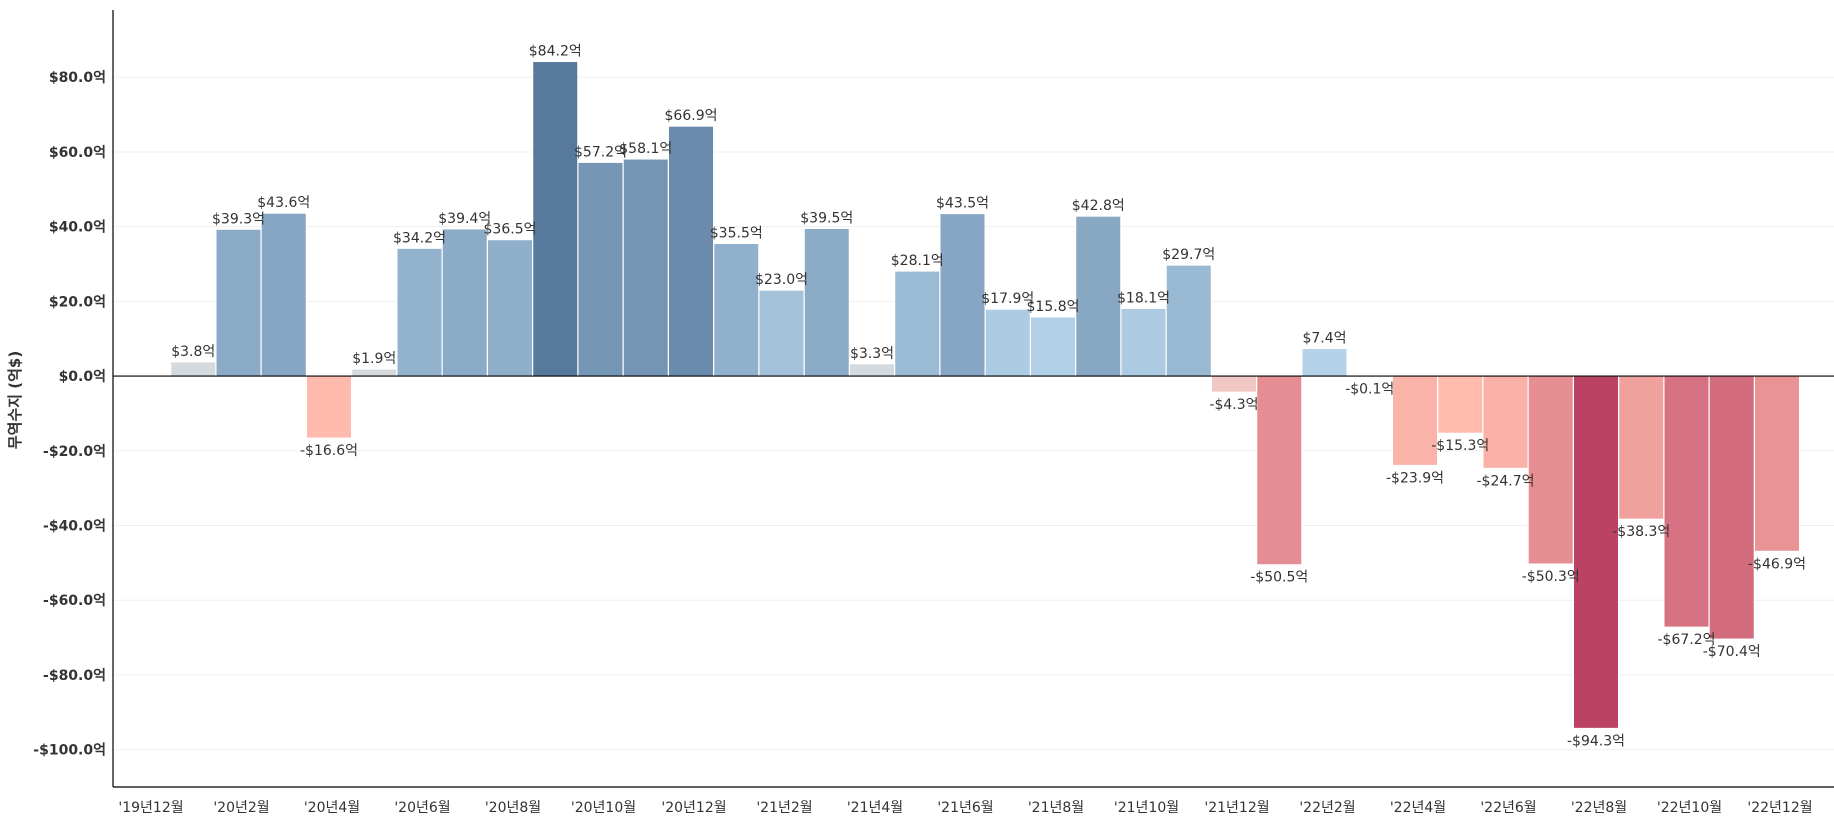  What do you see at coordinates (917, 261) in the screenshot?
I see `data-label: $28.1억` at bounding box center [917, 261].